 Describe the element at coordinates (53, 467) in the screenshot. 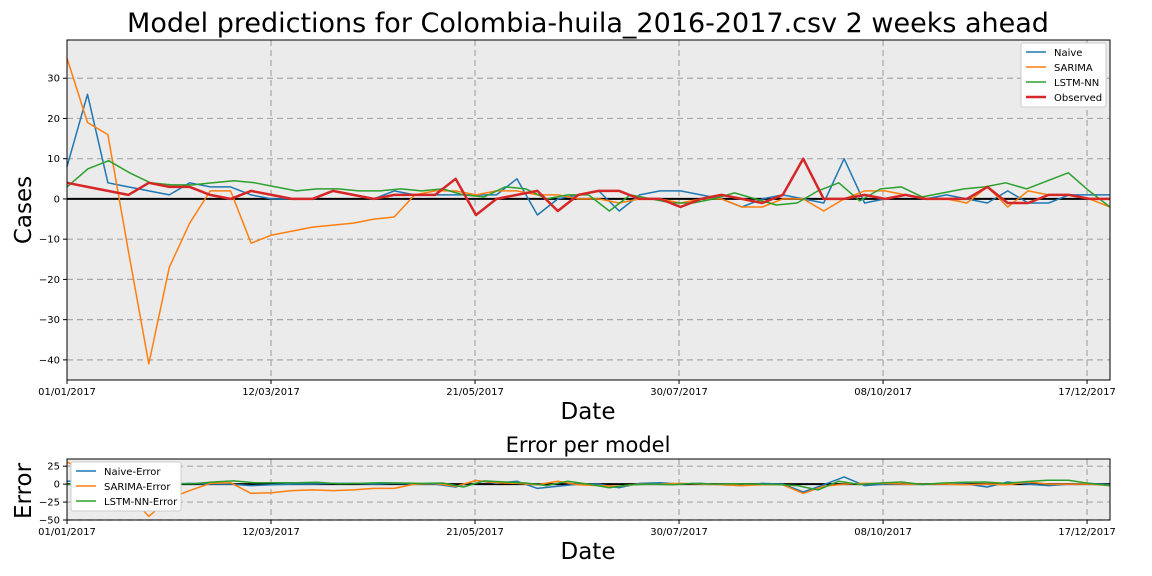

I see `error-y-tick-label: 25` at that location.